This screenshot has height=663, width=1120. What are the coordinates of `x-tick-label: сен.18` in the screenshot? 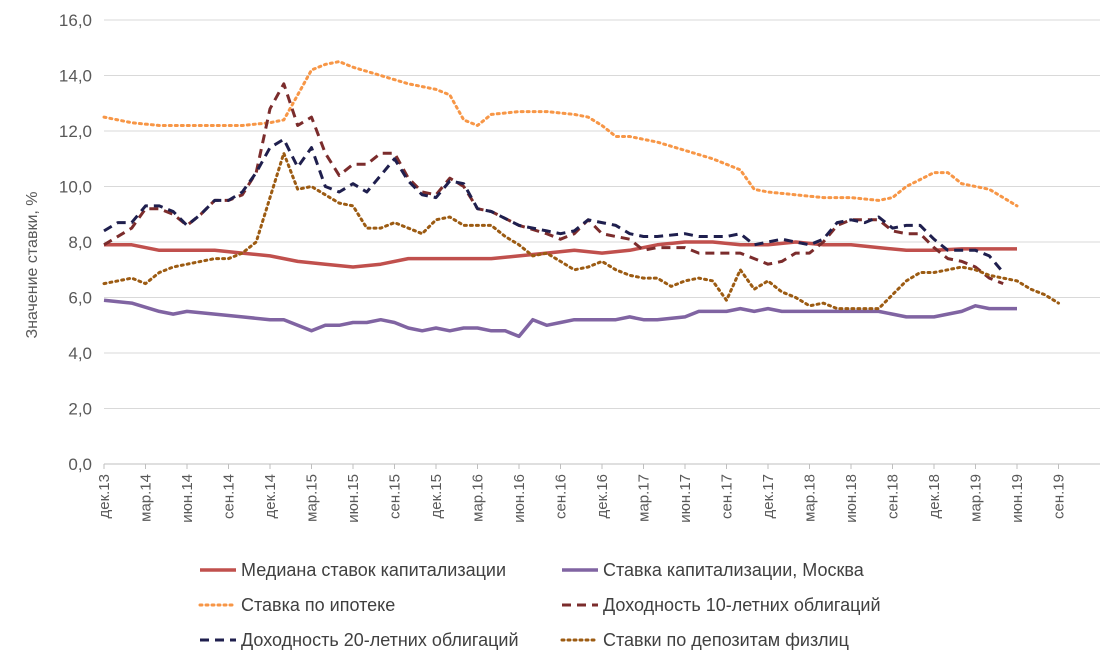 It's located at (893, 496).